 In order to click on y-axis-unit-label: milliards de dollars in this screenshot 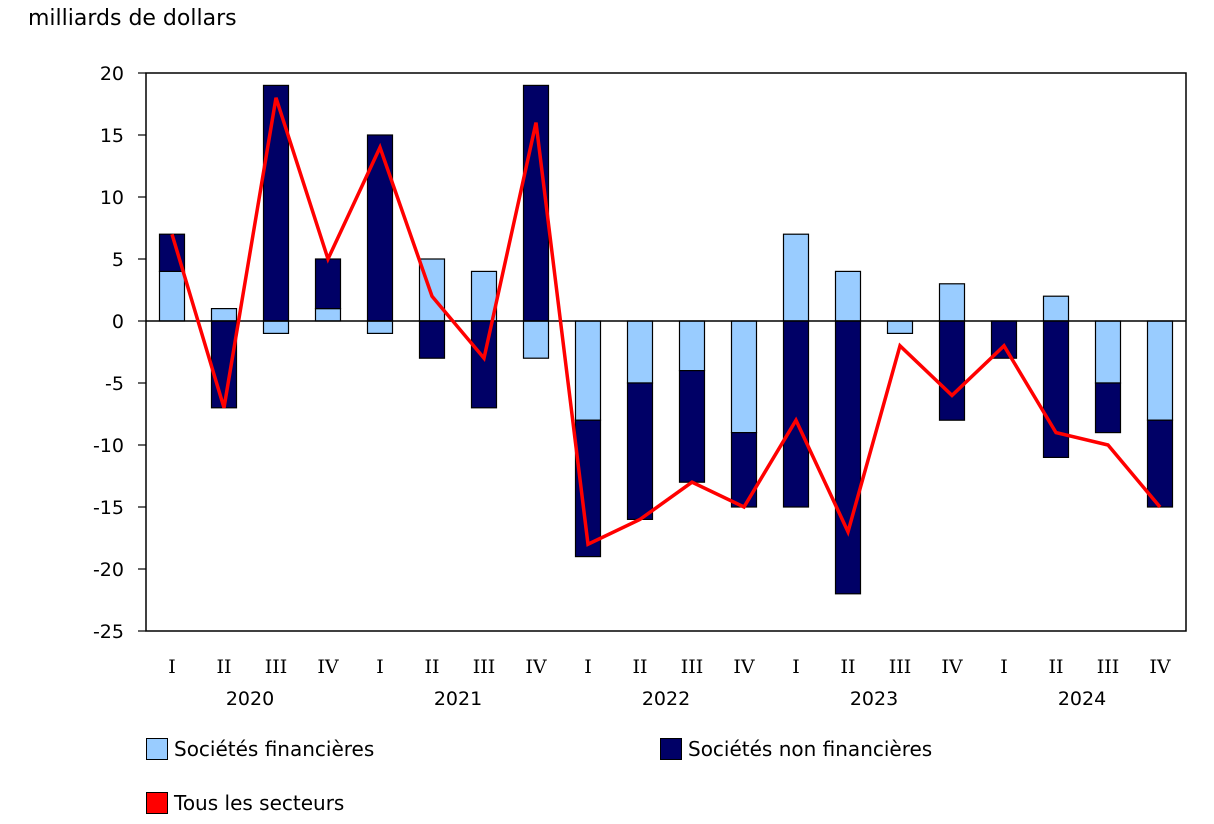, I will do `click(132, 18)`.